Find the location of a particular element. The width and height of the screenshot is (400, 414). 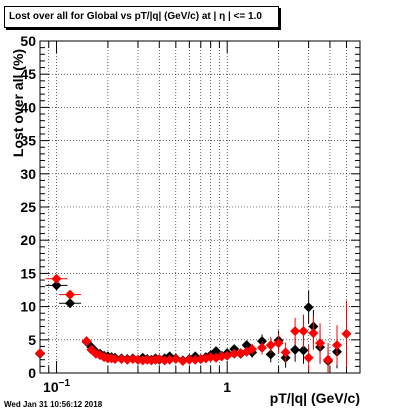

timestamp-footer: Wed Jan 31 10:56:12 2018 is located at coordinates (53, 404).